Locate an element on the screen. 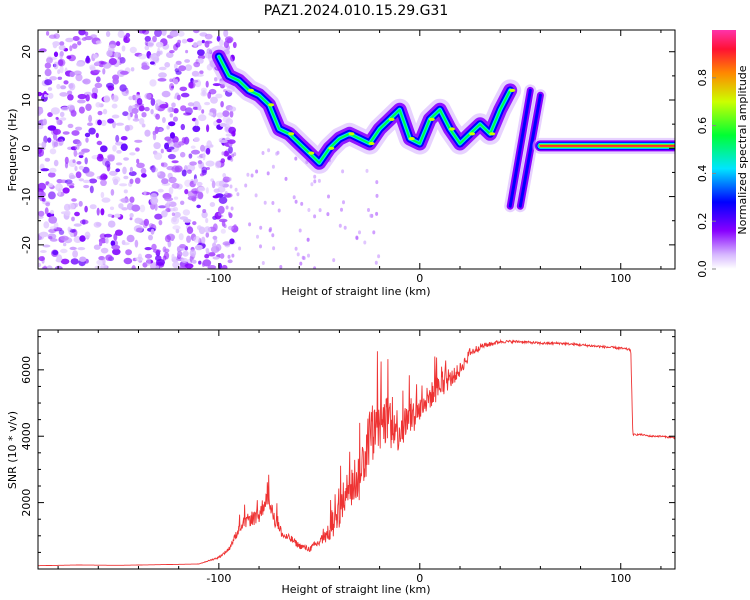 Image resolution: width=750 pixels, height=600 pixels. colorbar-tick-label: 0.4 is located at coordinates (702, 174).